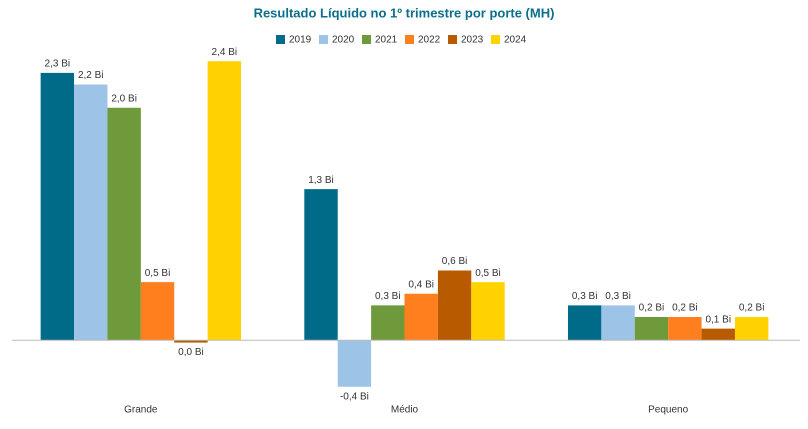 The width and height of the screenshot is (808, 429). I want to click on legend-label: 2022, so click(429, 40).